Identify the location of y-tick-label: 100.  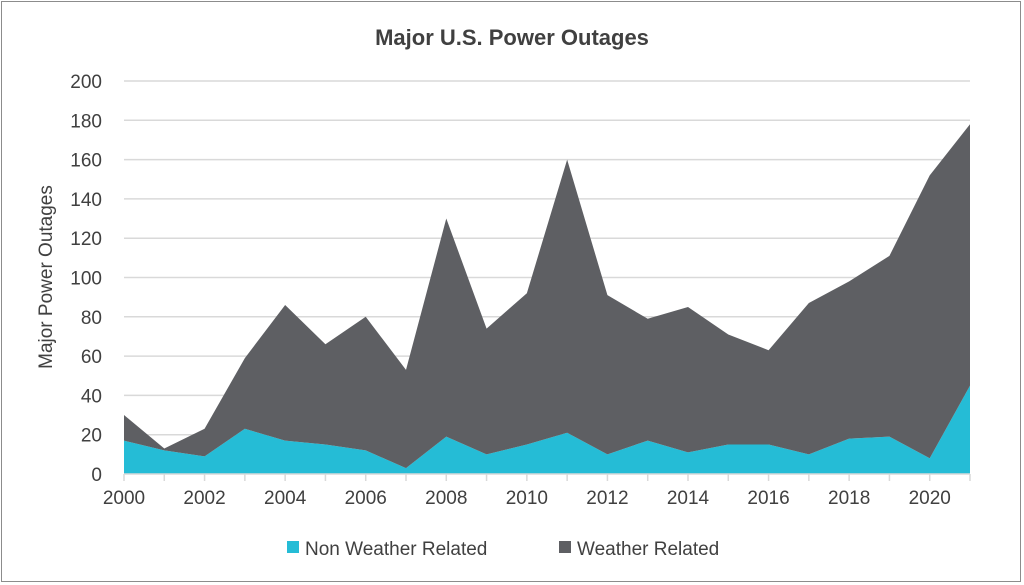
(86, 279).